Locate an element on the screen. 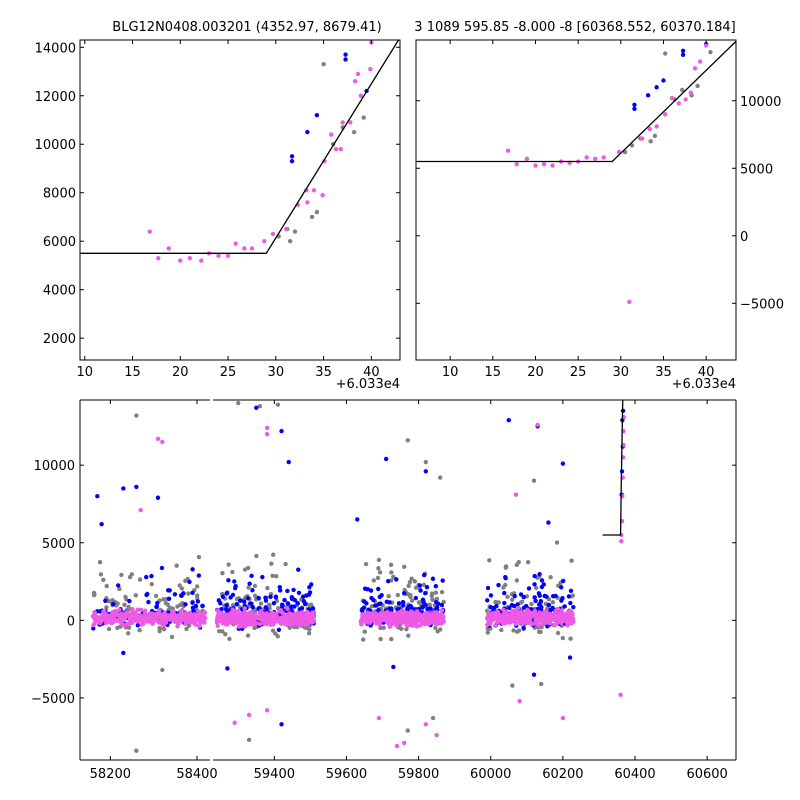  zoom-left-x-tick-label: 10 is located at coordinates (85, 372).